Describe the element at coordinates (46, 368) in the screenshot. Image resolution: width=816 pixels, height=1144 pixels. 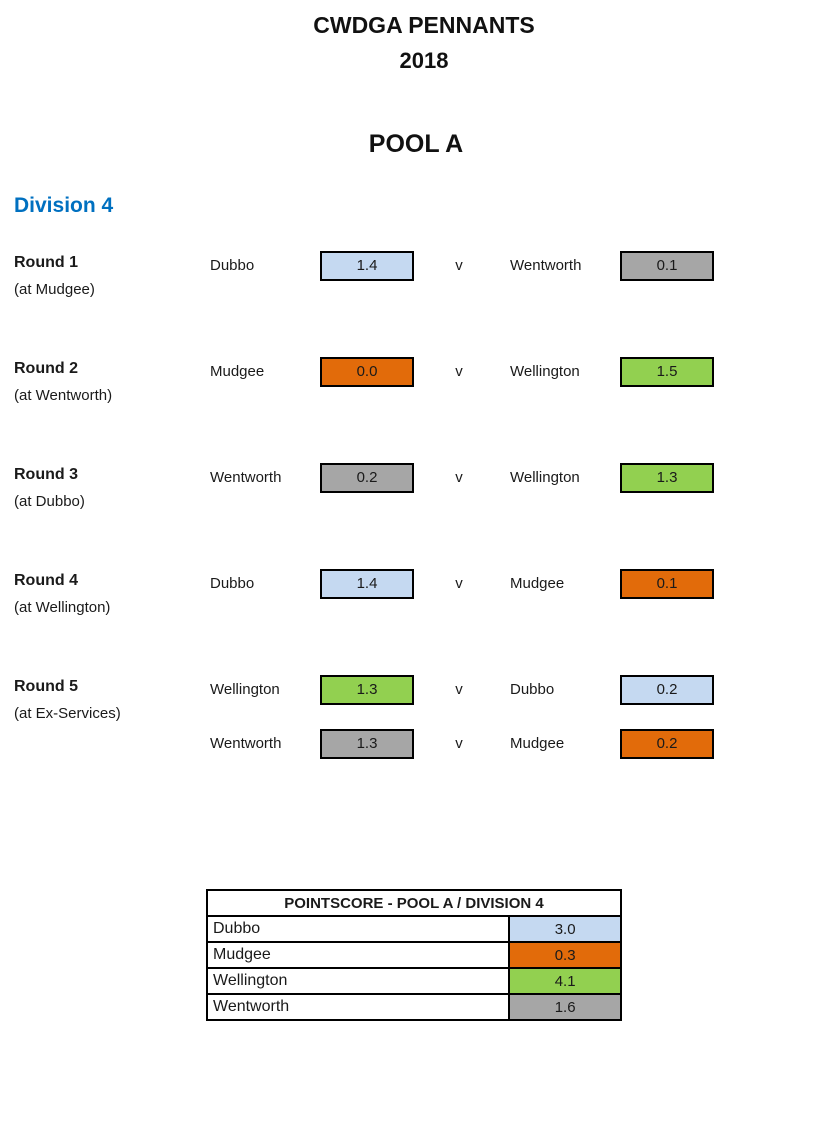
I see `round-label: Round 2` at that location.